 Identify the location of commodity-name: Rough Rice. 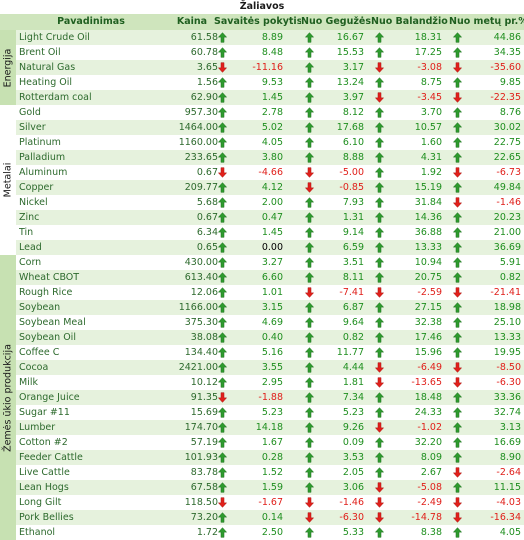
(46, 292).